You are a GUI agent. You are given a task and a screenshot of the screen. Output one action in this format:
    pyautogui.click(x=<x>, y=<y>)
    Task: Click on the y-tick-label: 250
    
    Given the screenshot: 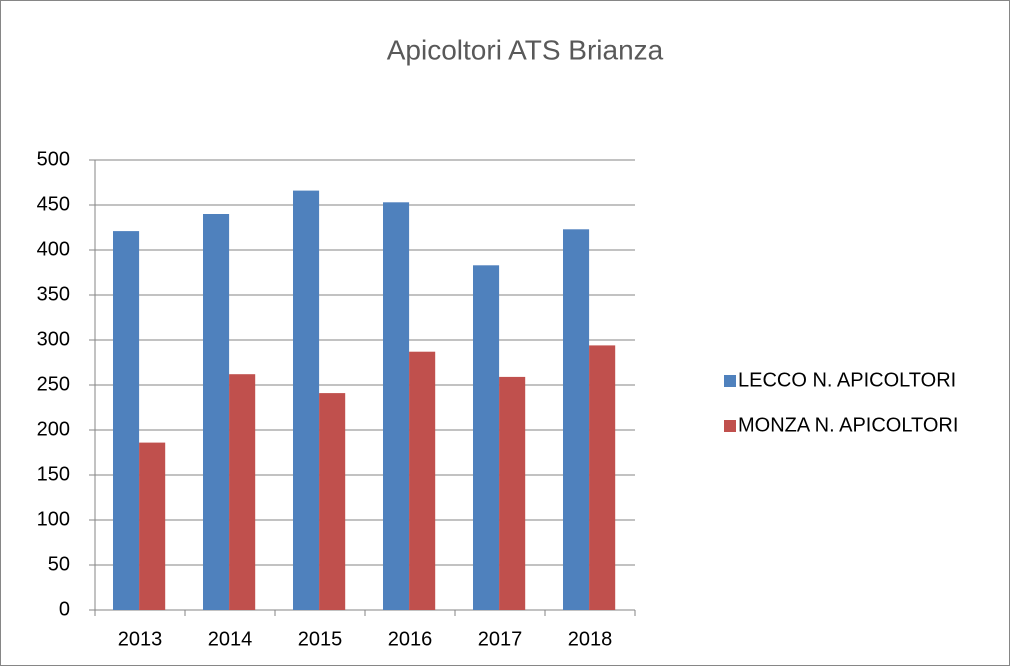 What is the action you would take?
    pyautogui.click(x=53, y=384)
    